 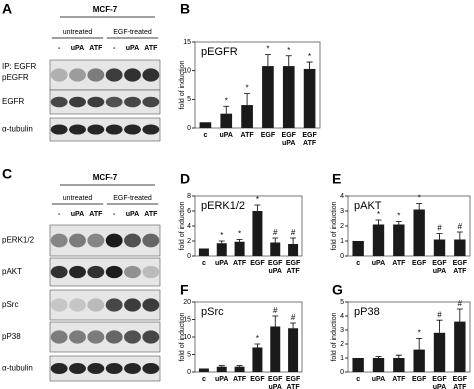 I want to click on blot-row-label: pERK1/2, so click(x=18, y=240).